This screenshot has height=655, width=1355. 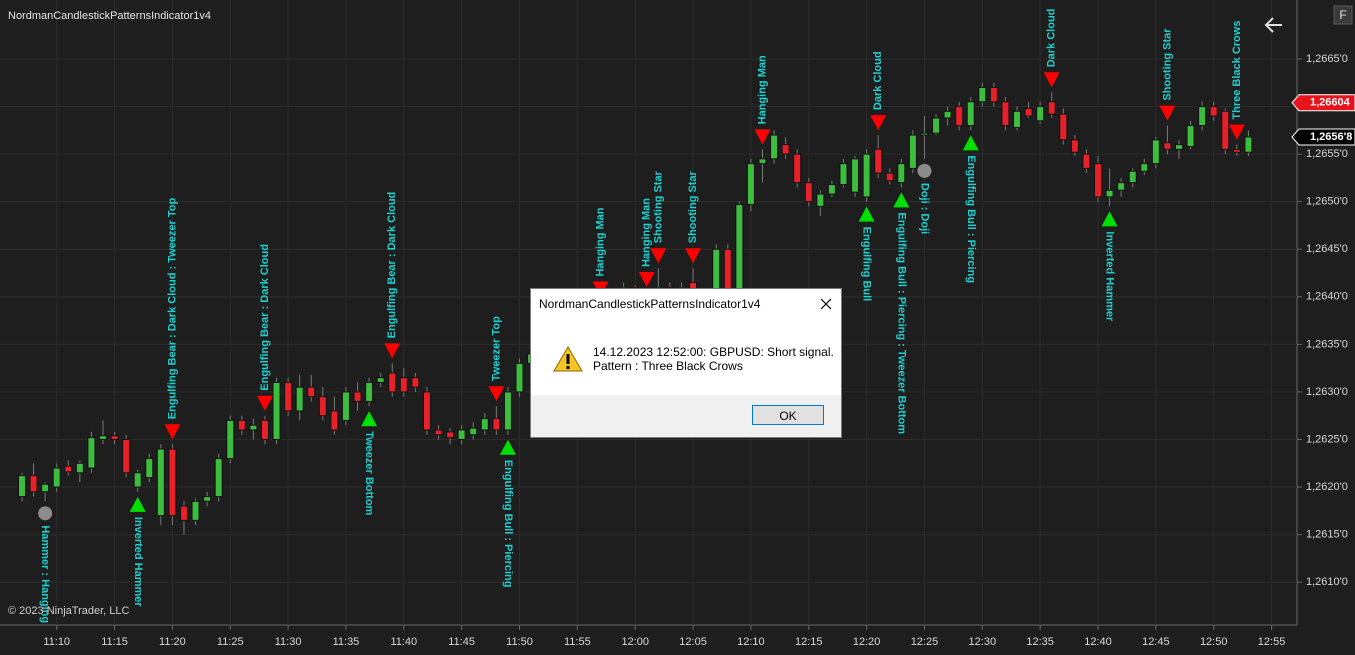 I want to click on chart-title: NordmanCandlestickPatternsIndicator1v4, so click(x=109, y=16).